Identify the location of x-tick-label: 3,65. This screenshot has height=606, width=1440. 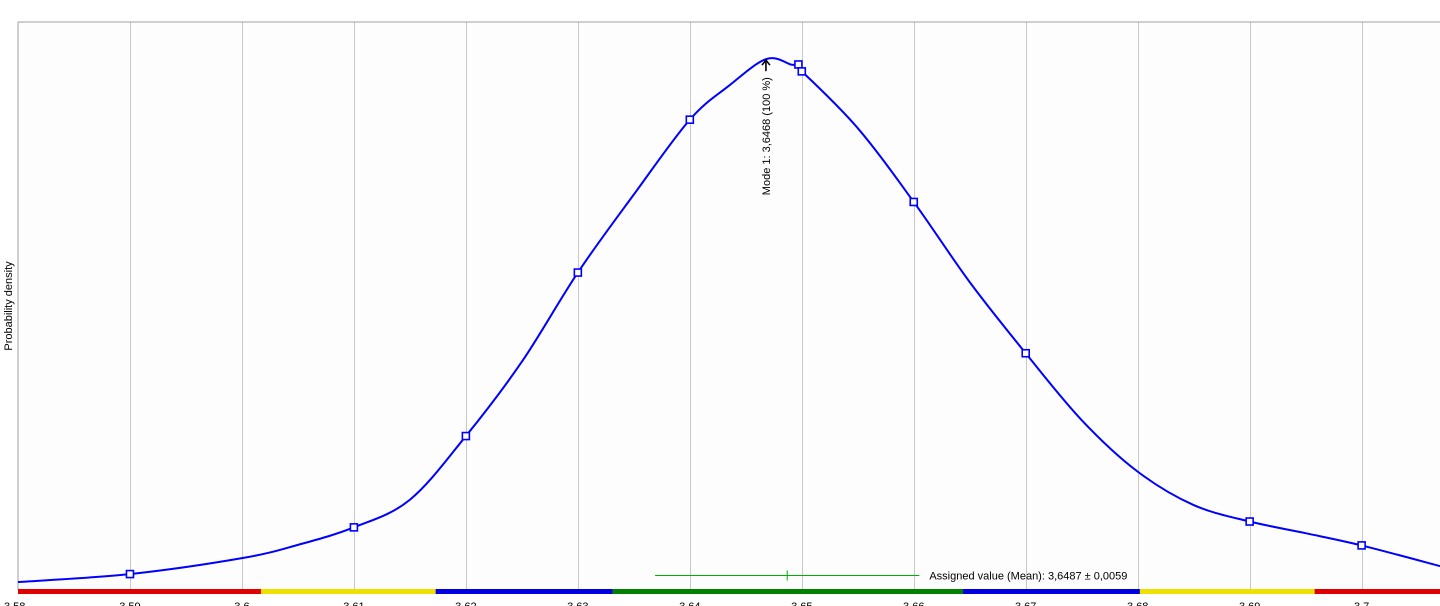
(801, 603).